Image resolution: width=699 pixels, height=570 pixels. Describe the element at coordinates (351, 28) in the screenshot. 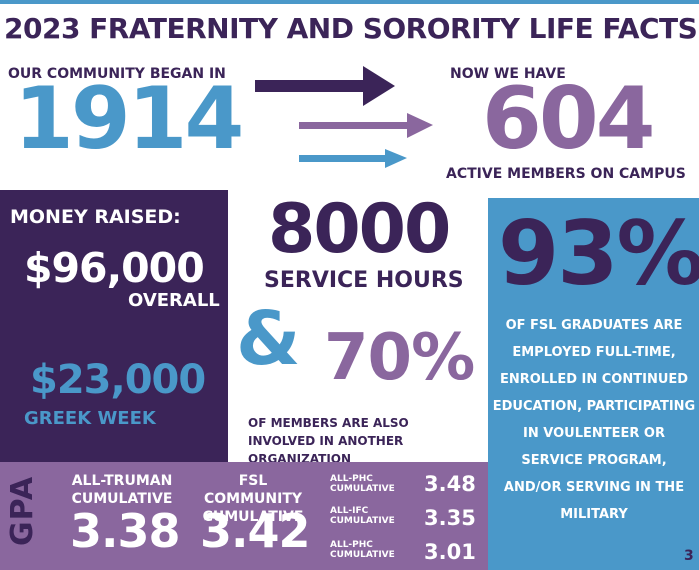

I see `page-title: 2023 FRATERNITY AND SORORITY LIFE FACTS` at that location.